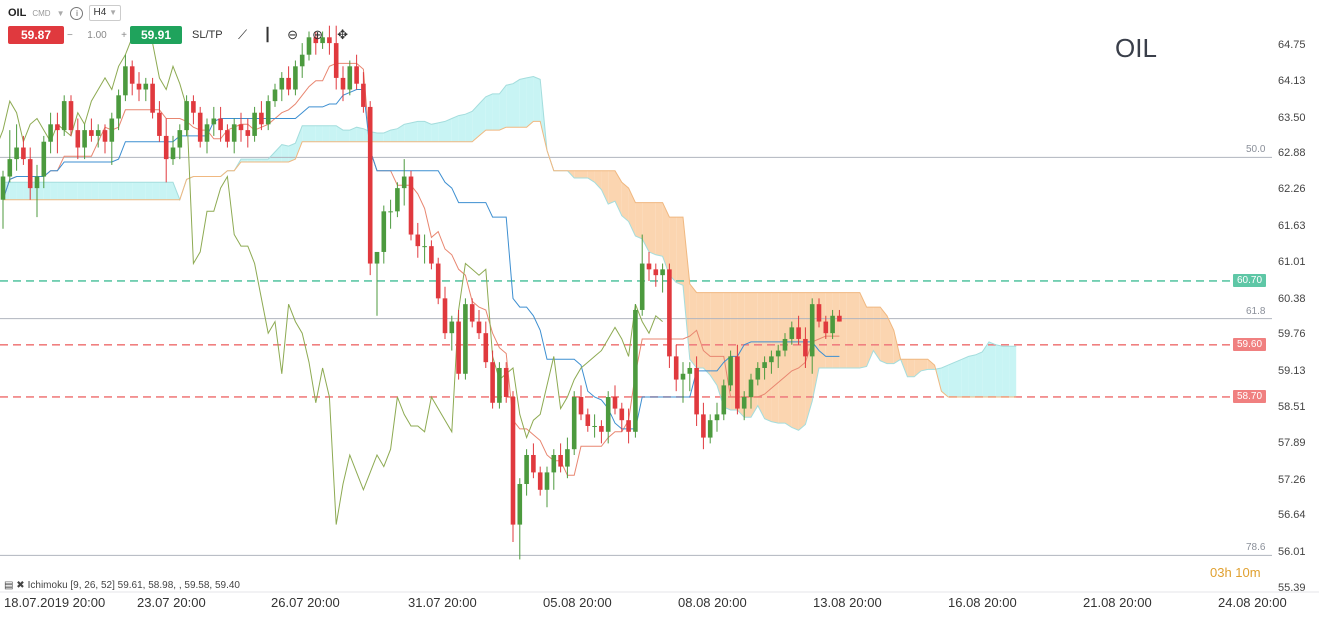 The width and height of the screenshot is (1319, 617). What do you see at coordinates (1292, 479) in the screenshot?
I see `y-tick-label: 57.26` at bounding box center [1292, 479].